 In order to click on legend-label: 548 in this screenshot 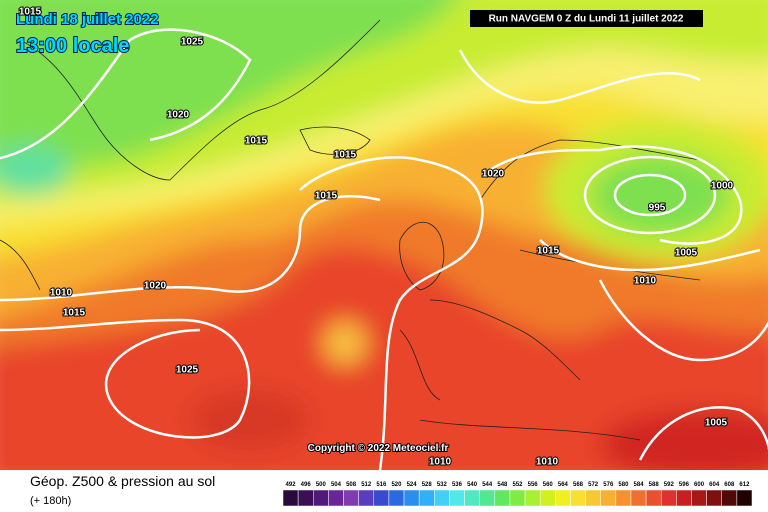, I will do `click(502, 485)`.